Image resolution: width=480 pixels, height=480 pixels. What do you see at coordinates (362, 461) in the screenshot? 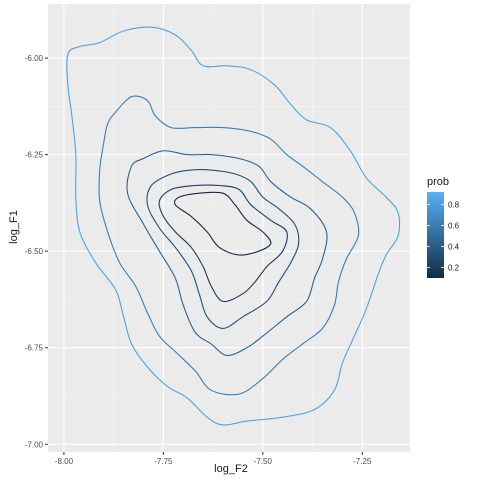
I see `x-tick-label: -7.25` at bounding box center [362, 461].